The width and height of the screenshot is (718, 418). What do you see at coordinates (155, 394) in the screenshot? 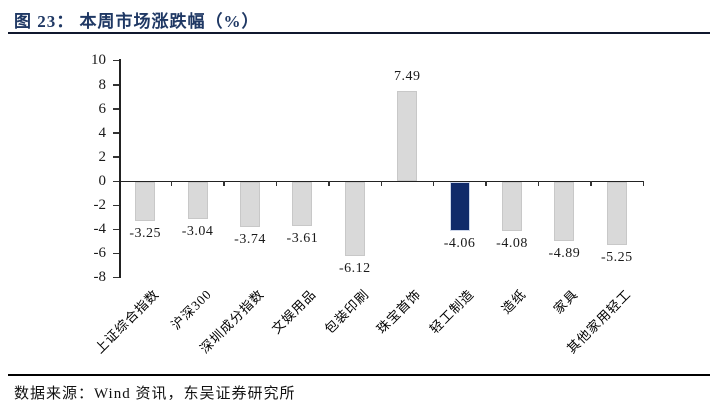
I see `data-source-note: 数据来源：Wind 资讯，东吴证券研究所` at bounding box center [155, 394].